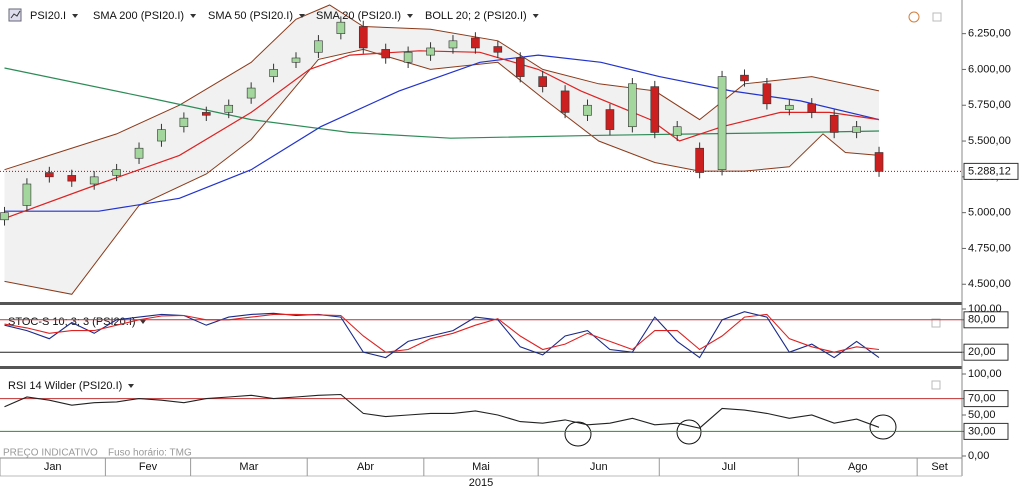 Image resolution: width=1020 pixels, height=490 pixels. I want to click on x-tick-label: Set, so click(939, 467).